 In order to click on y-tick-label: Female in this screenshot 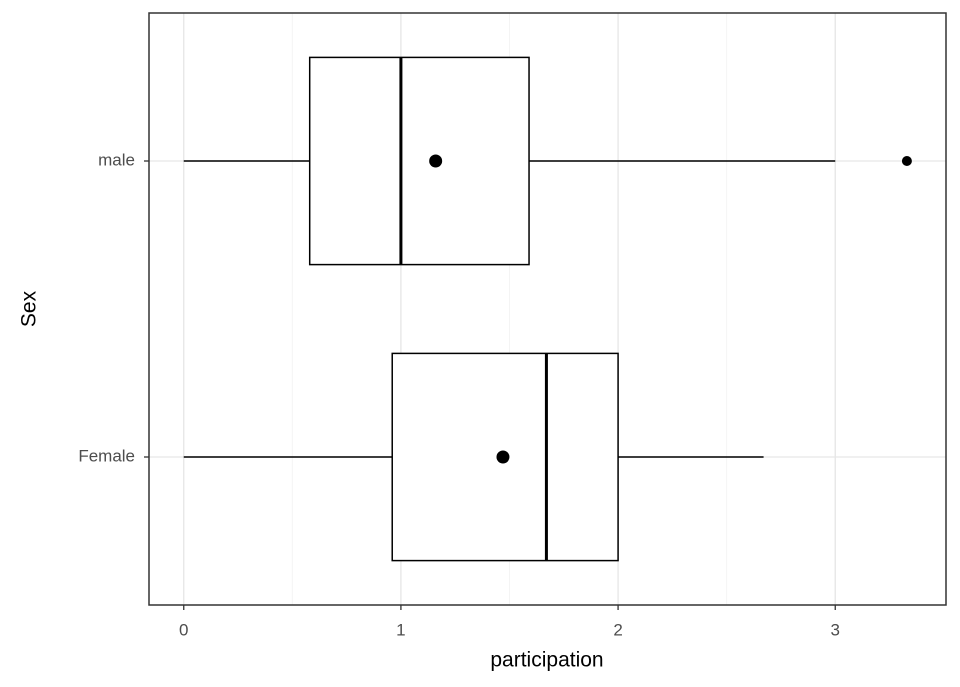, I will do `click(106, 455)`.